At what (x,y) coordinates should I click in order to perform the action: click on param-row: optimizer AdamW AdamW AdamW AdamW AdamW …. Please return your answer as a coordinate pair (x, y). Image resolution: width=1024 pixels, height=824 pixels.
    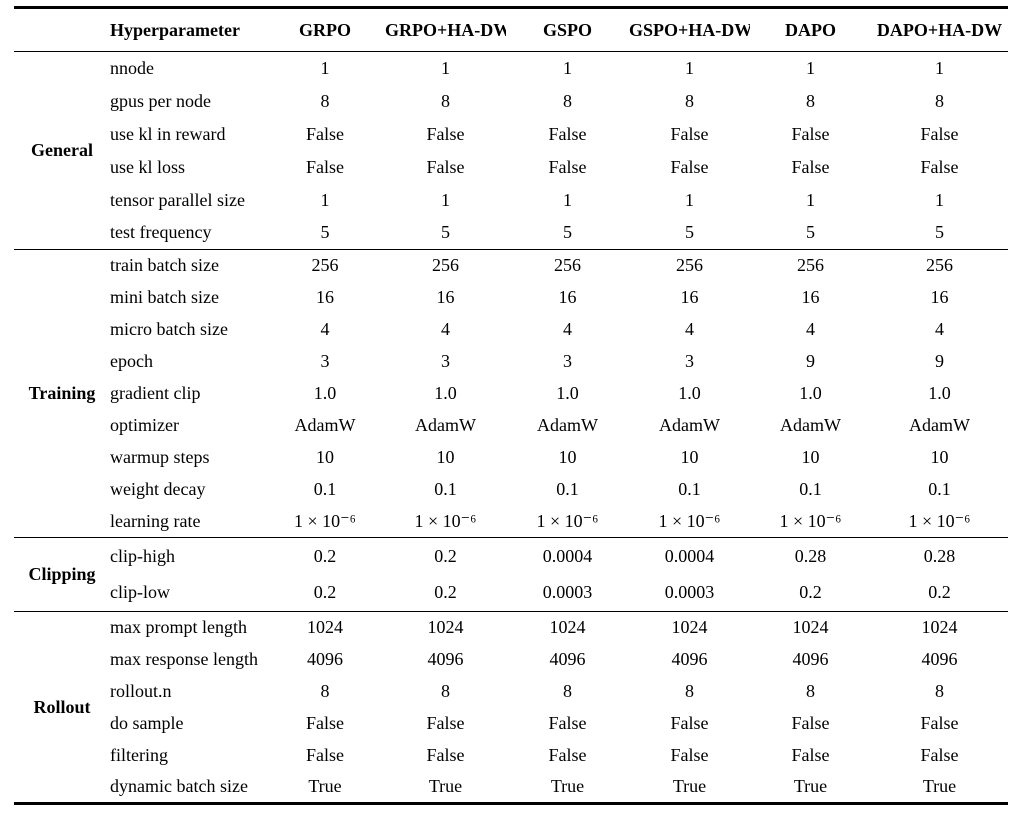
    Looking at the image, I should click on (511, 426).